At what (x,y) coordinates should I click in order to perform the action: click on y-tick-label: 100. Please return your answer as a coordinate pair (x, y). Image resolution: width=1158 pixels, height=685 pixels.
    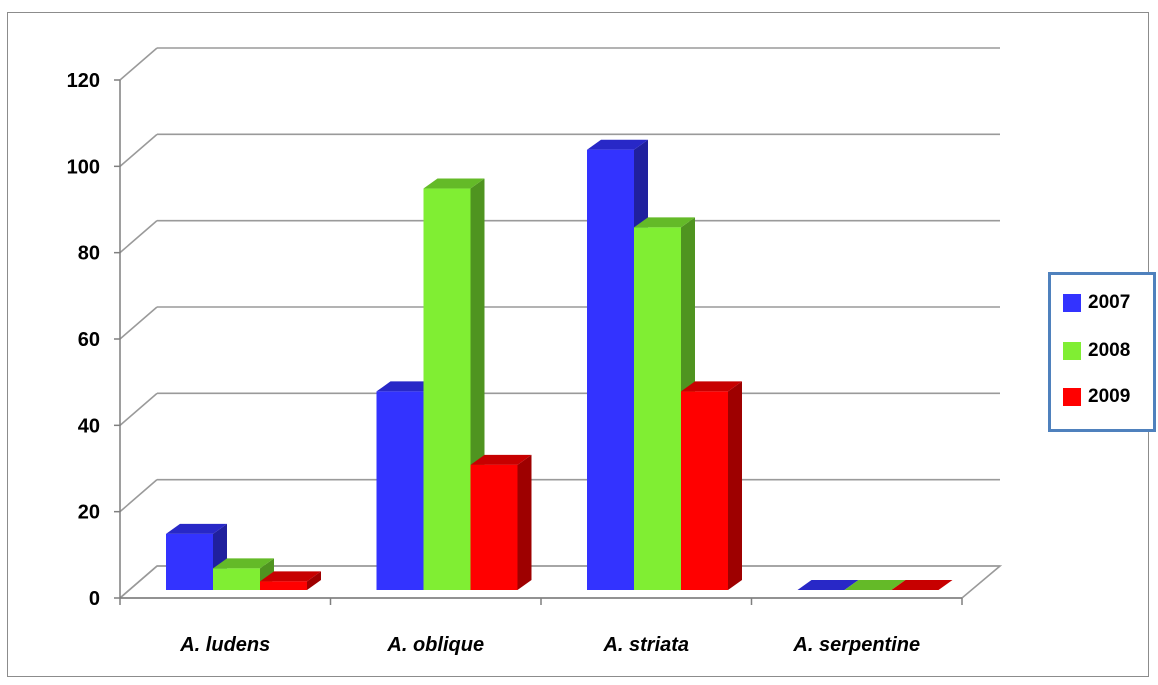
    Looking at the image, I should click on (83, 167).